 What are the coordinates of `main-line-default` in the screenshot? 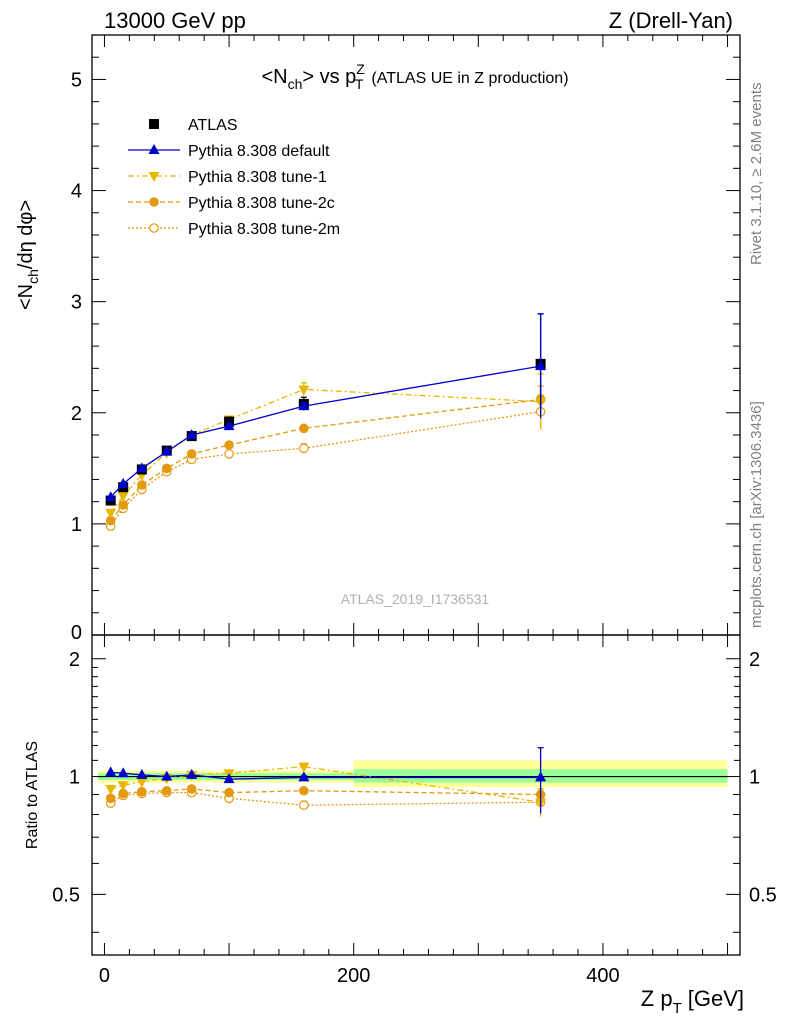 It's located at (325, 431).